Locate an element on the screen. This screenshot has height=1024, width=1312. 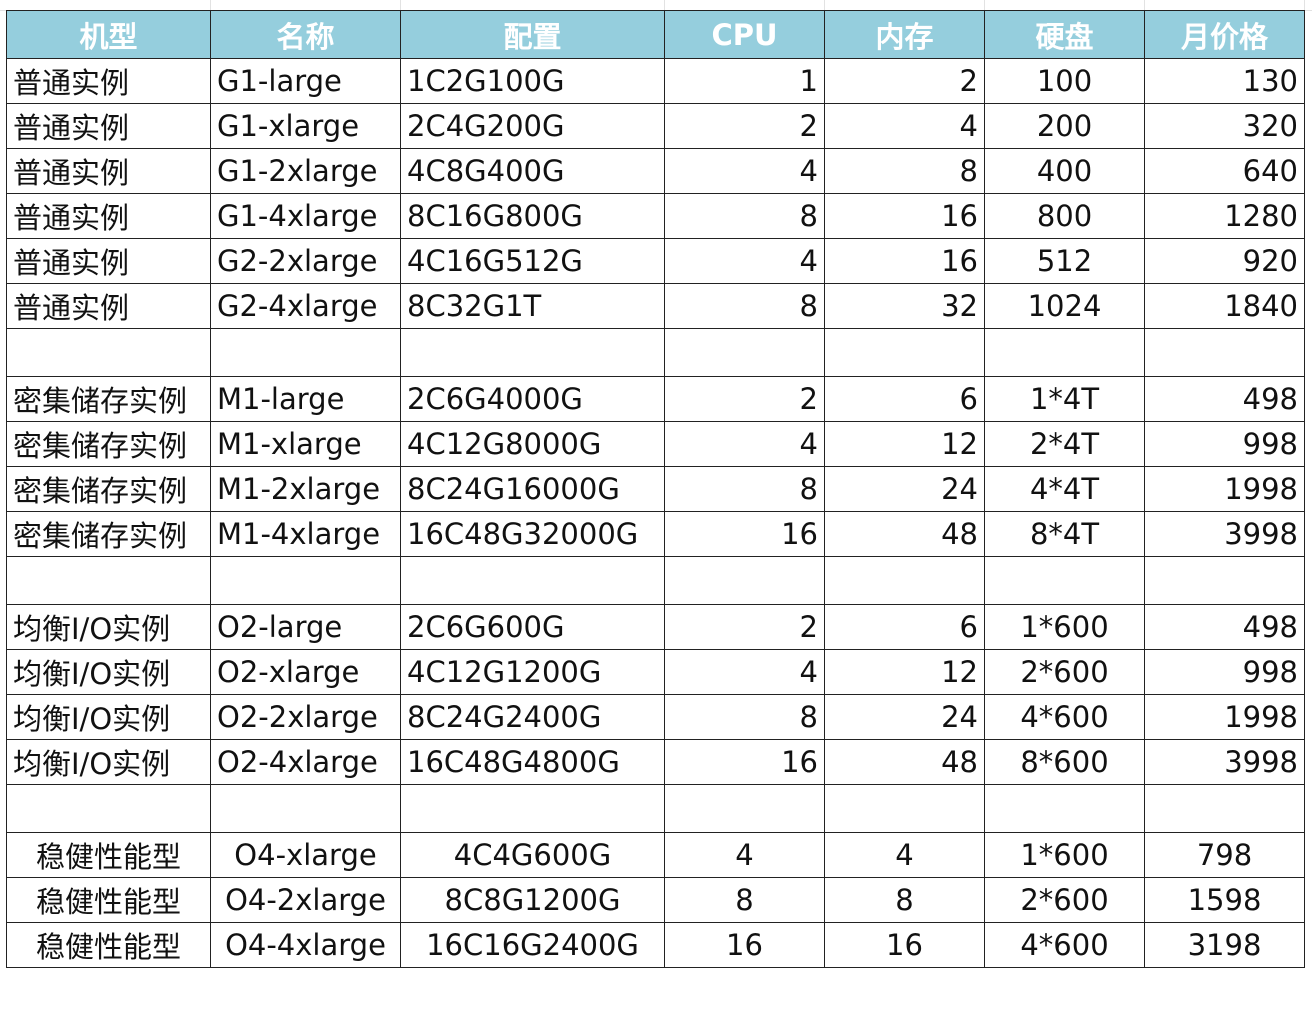
cell-disk: 100 is located at coordinates (1064, 81).